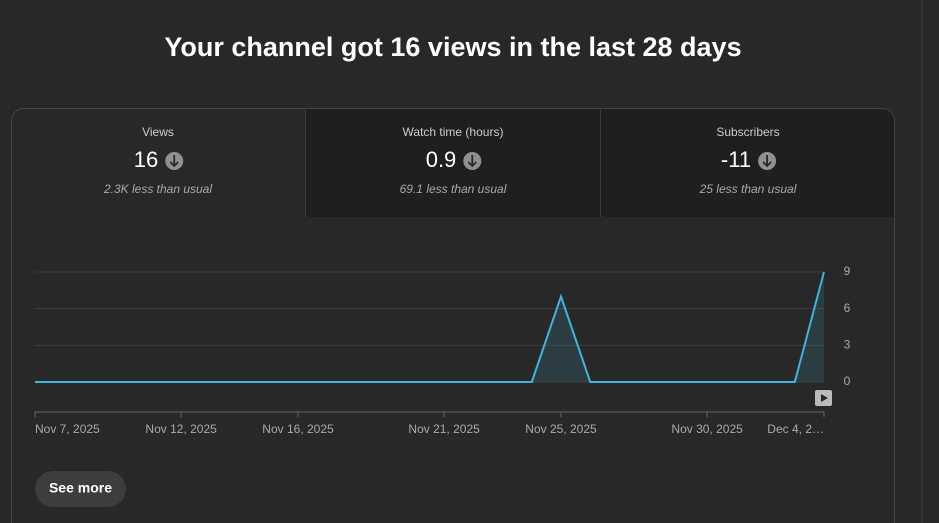 The width and height of the screenshot is (939, 523). What do you see at coordinates (748, 189) in the screenshot?
I see `metric-note: 25 less than usual` at bounding box center [748, 189].